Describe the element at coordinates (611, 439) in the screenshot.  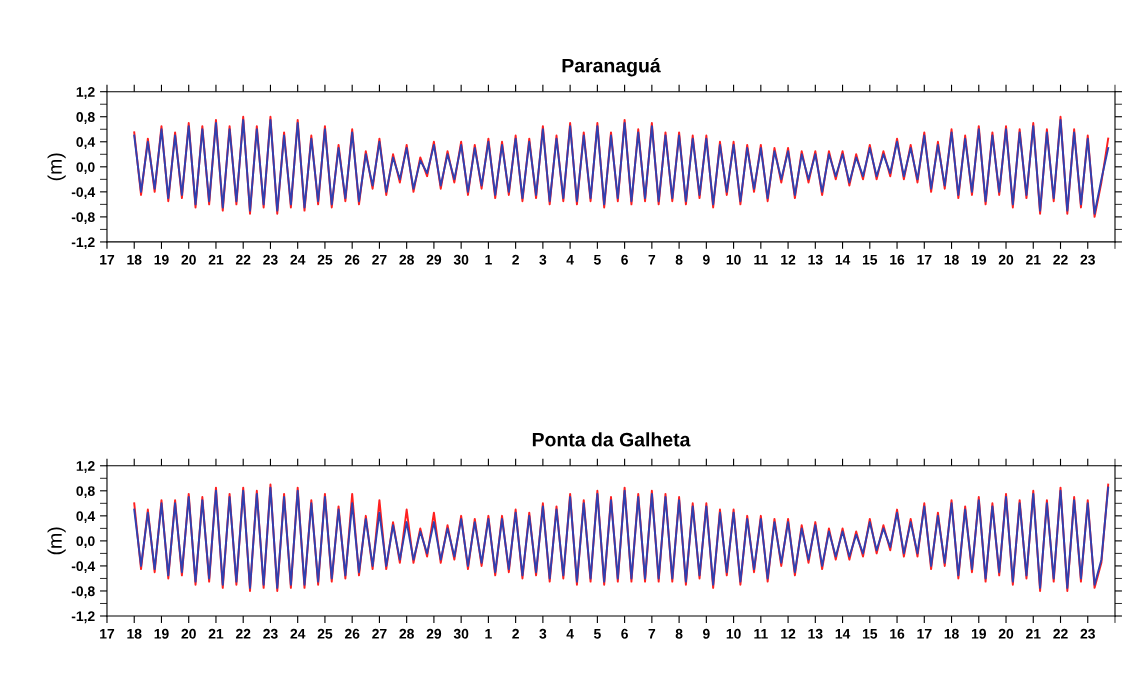
I see `chart-title: Ponta da Galheta` at that location.